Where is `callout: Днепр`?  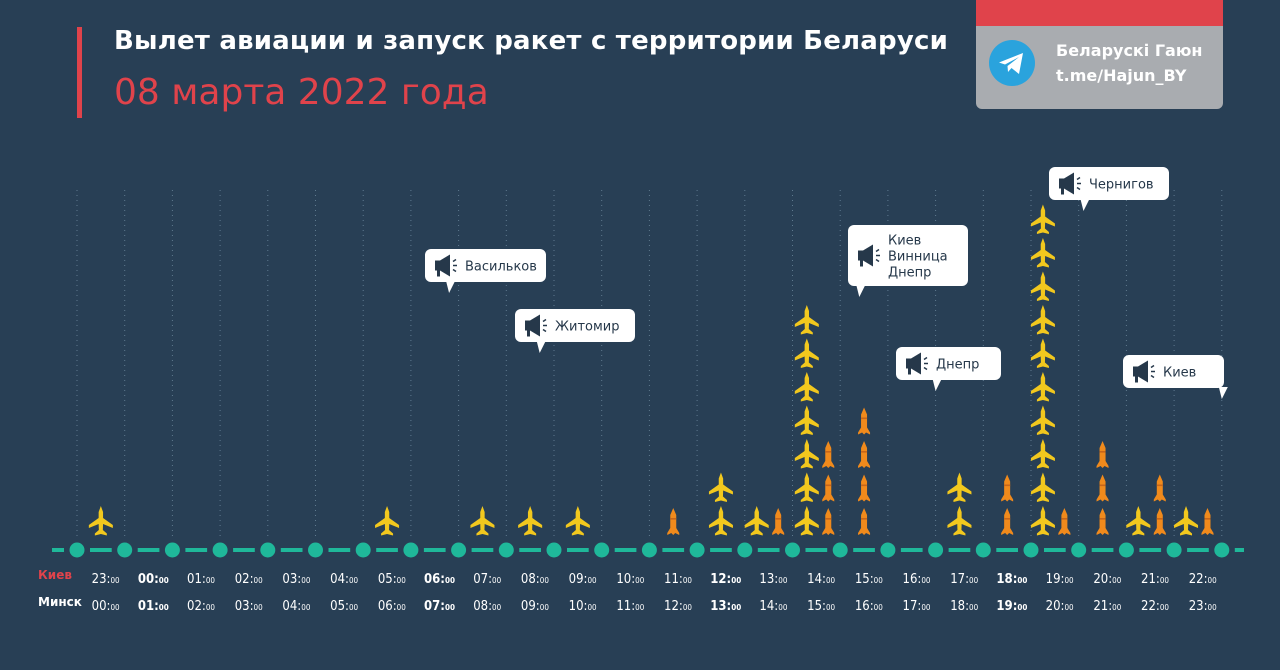
callout: Днепр is located at coordinates (948, 369).